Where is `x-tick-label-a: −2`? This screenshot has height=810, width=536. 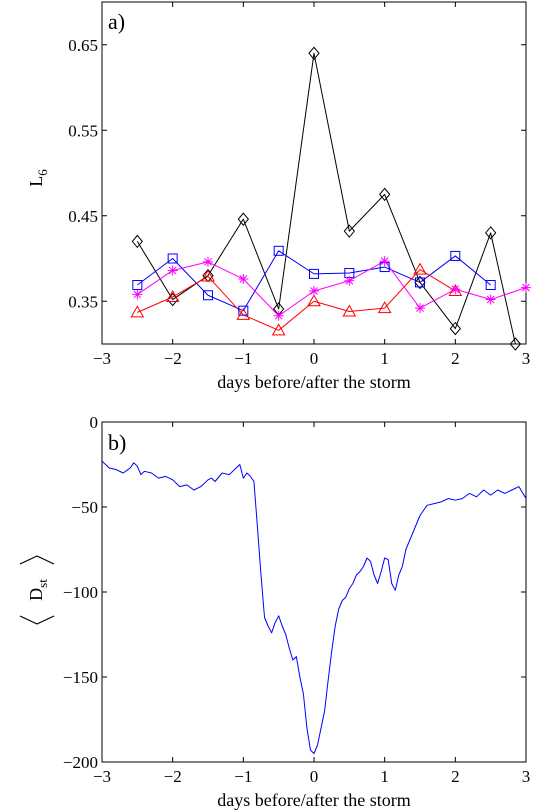 x-tick-label-a: −2 is located at coordinates (173, 358).